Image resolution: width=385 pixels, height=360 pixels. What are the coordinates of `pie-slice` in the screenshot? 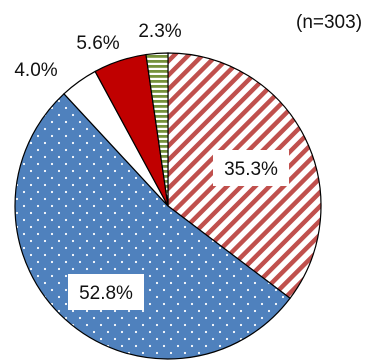 It's located at (157, 129).